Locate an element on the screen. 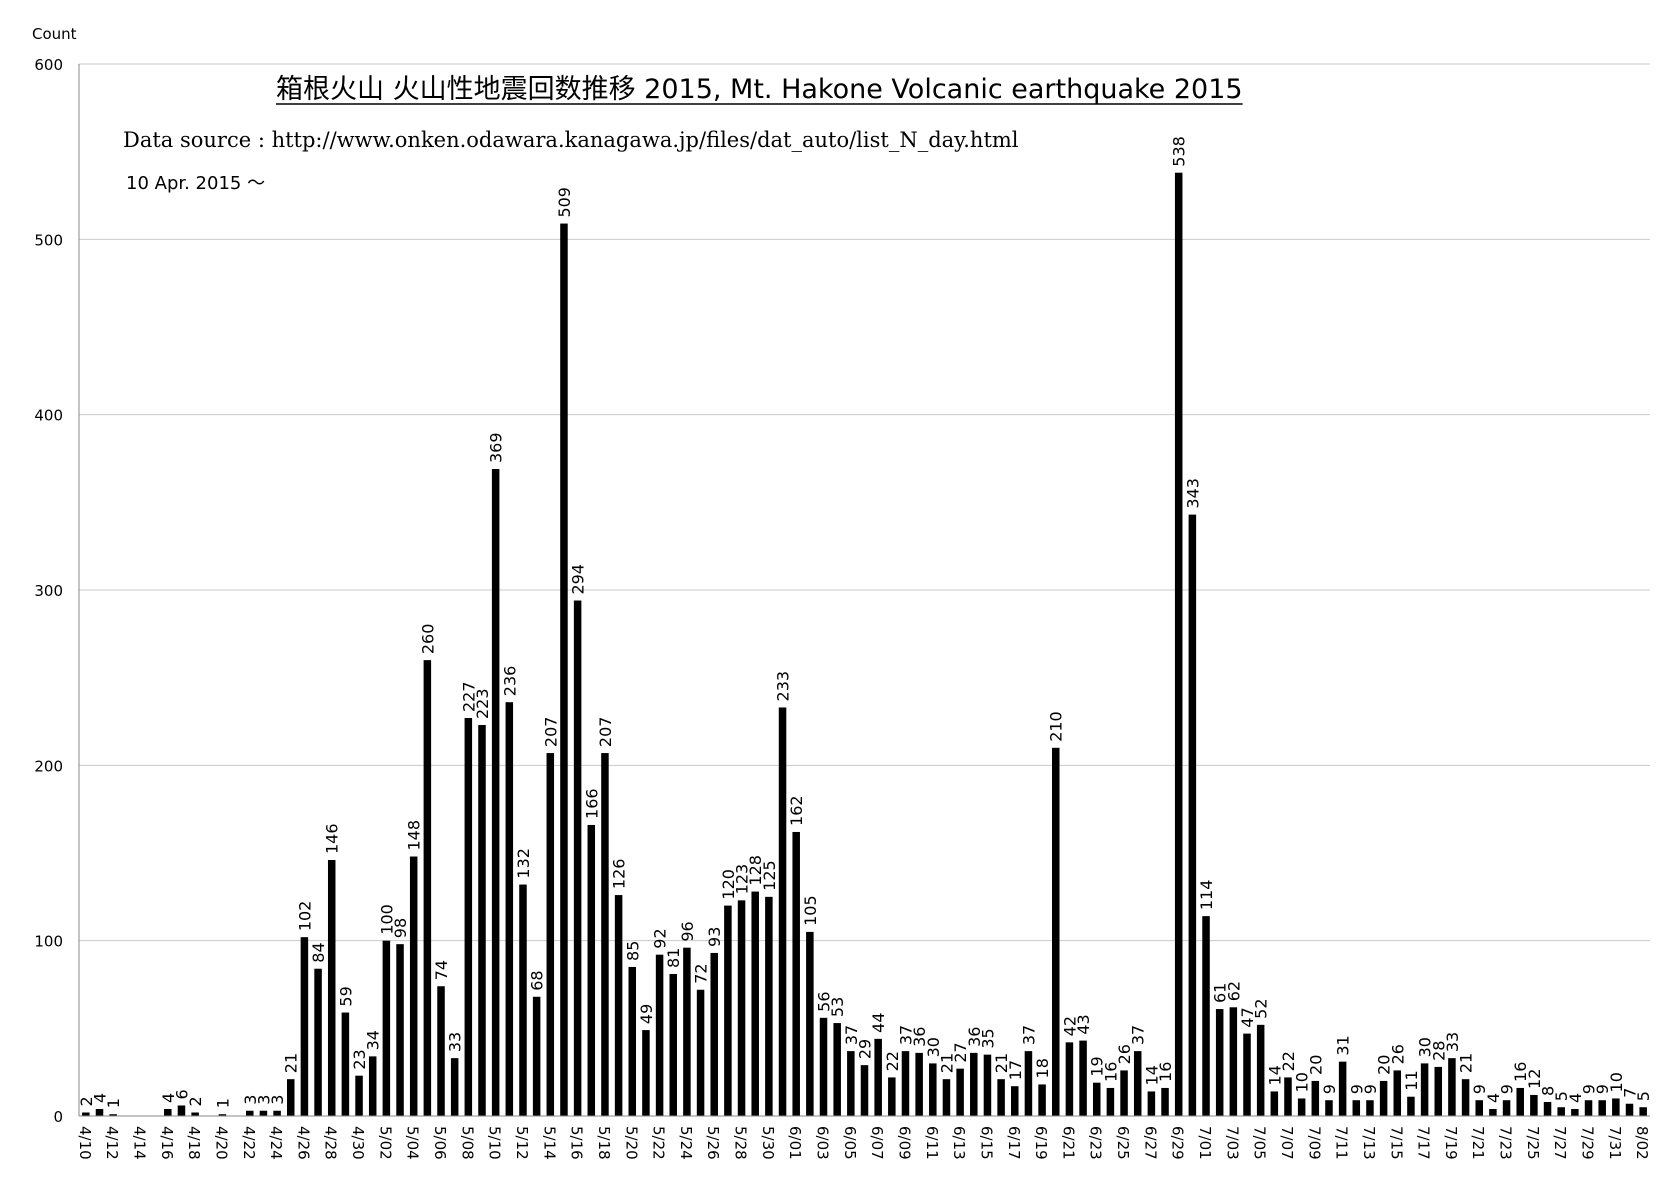 The width and height of the screenshot is (1669, 1181). data-label: 19 is located at coordinates (1097, 1066).